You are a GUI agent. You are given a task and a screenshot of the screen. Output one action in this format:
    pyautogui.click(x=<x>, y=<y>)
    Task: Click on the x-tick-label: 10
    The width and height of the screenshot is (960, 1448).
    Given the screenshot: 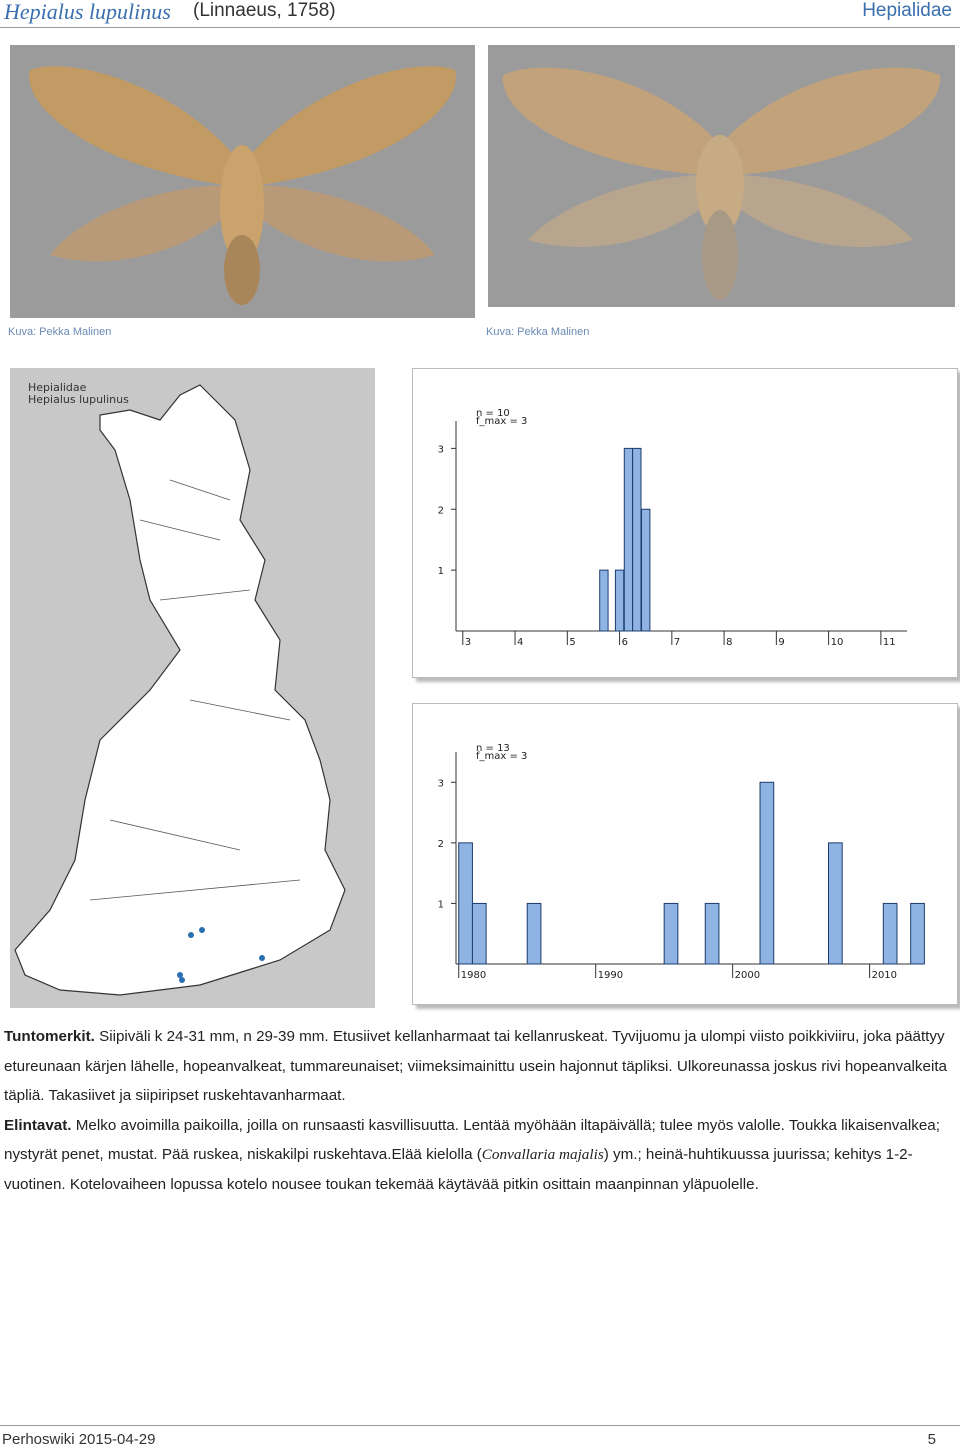 What is the action you would take?
    pyautogui.click(x=837, y=642)
    